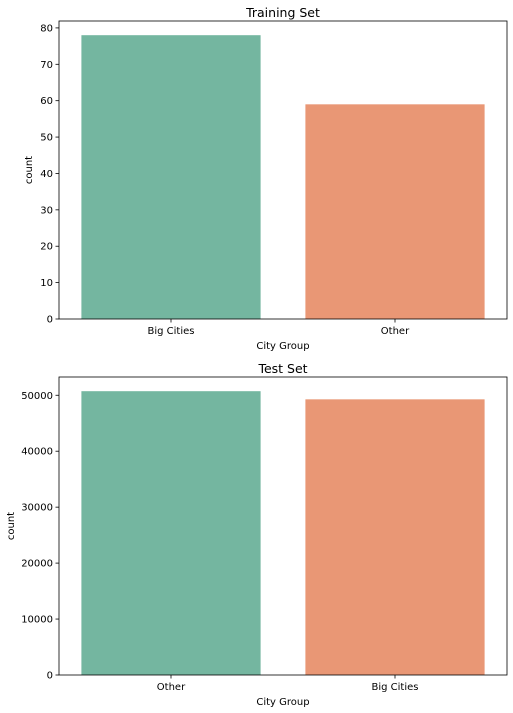  What do you see at coordinates (37, 396) in the screenshot?
I see `y-tick-label: 50000` at bounding box center [37, 396].